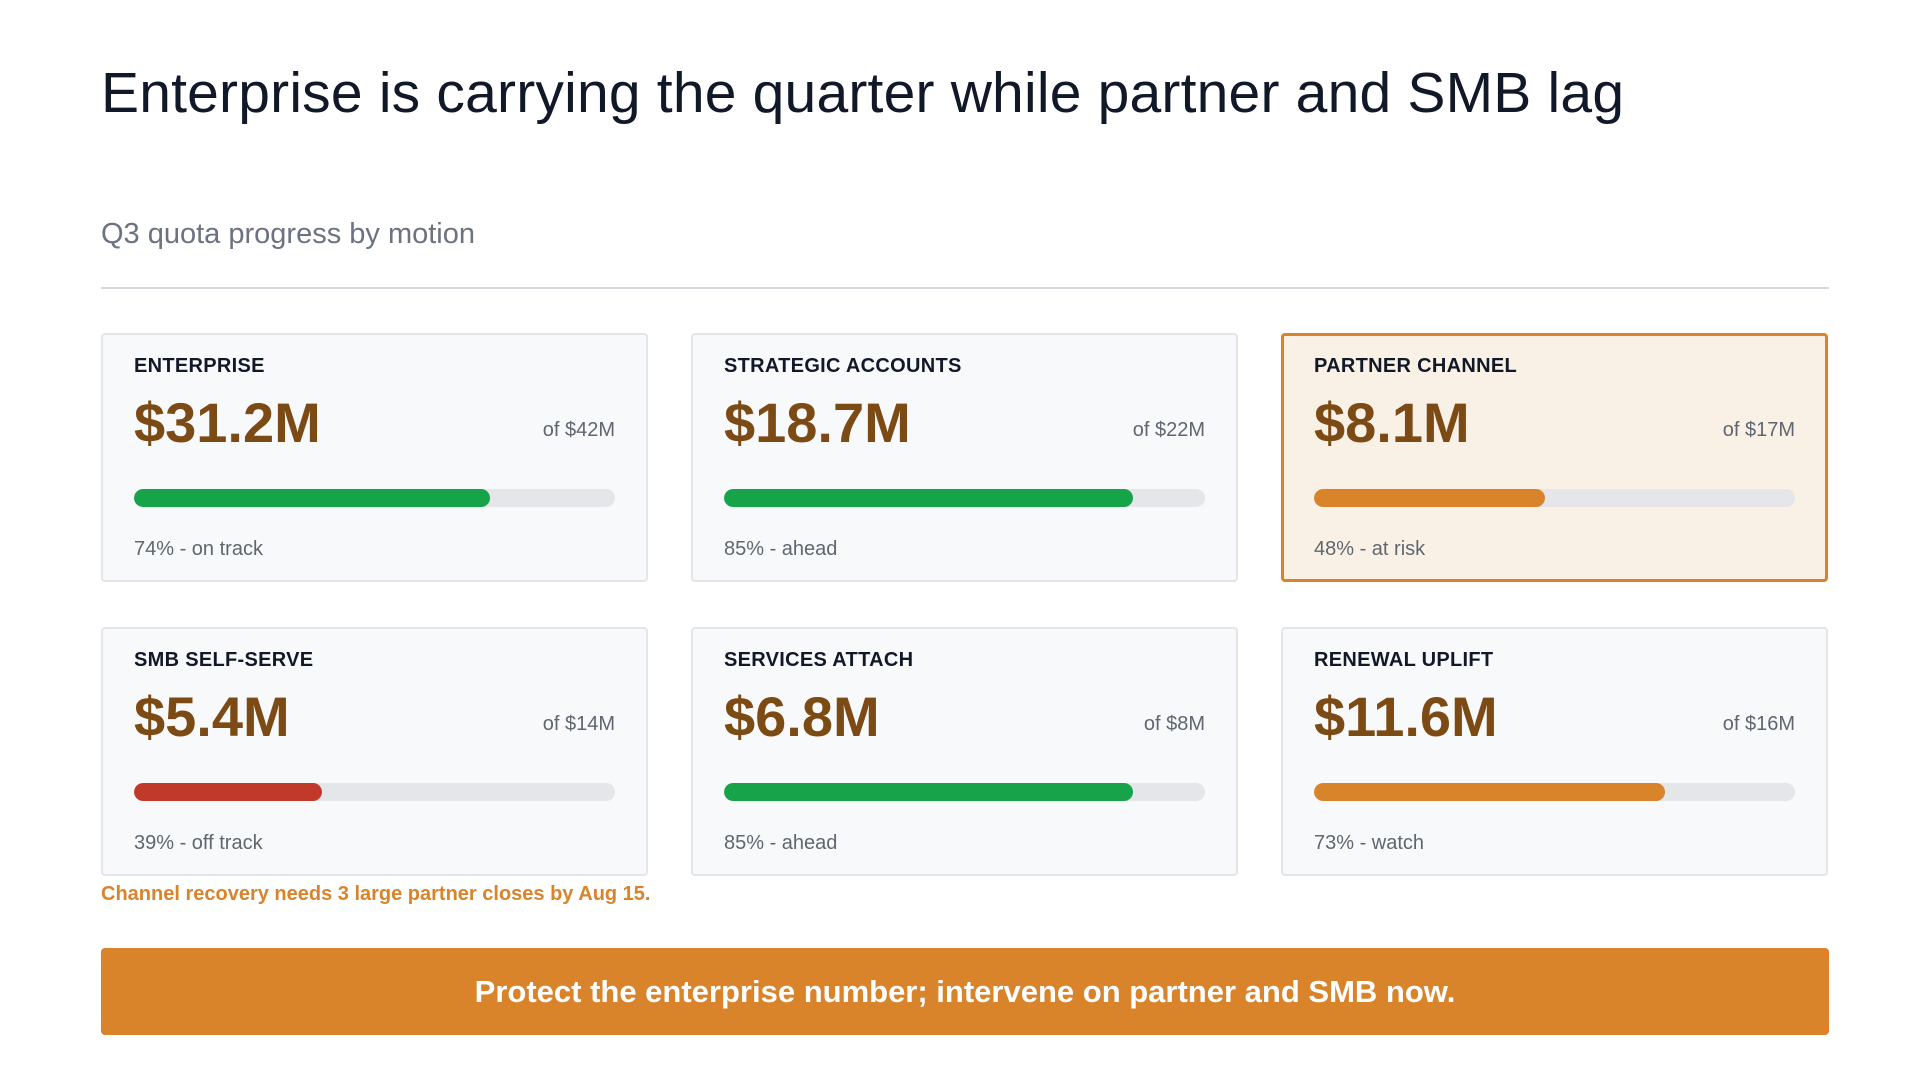 Image resolution: width=1919 pixels, height=1080 pixels. What do you see at coordinates (1369, 843) in the screenshot?
I see `card-status: 73% - watch` at bounding box center [1369, 843].